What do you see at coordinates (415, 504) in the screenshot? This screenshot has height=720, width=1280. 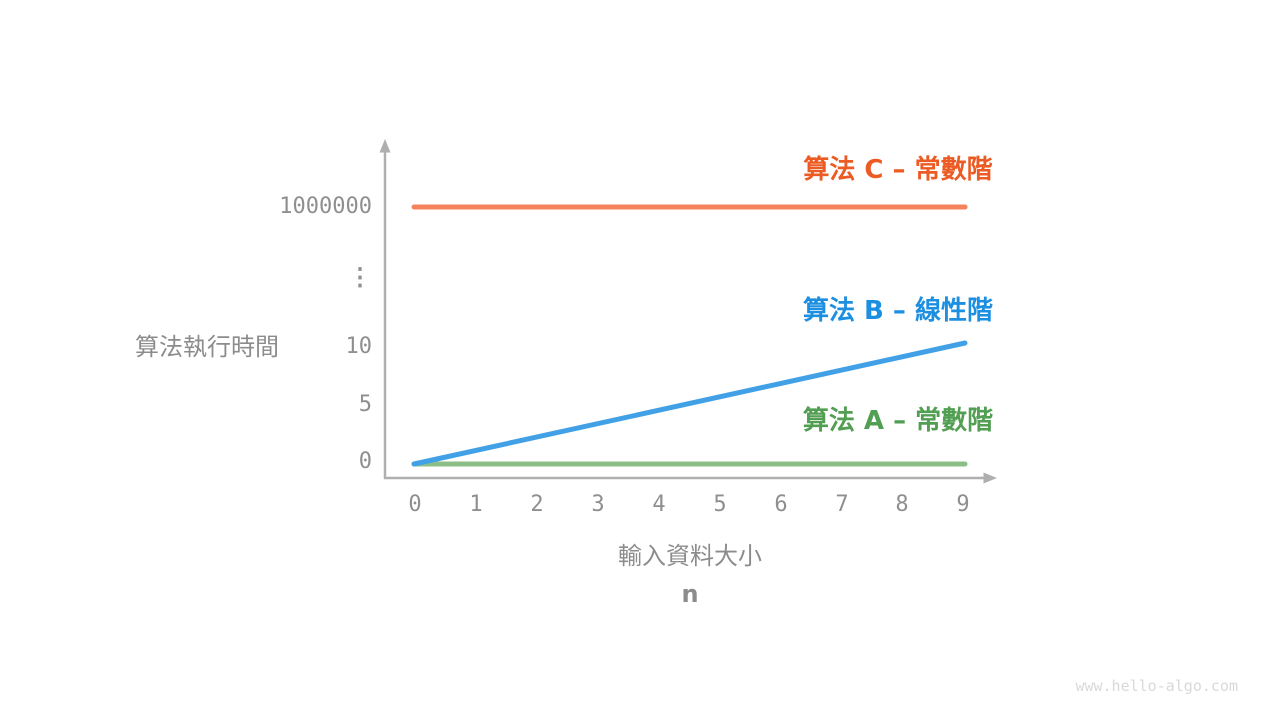 I see `x-tick-0: 0` at bounding box center [415, 504].